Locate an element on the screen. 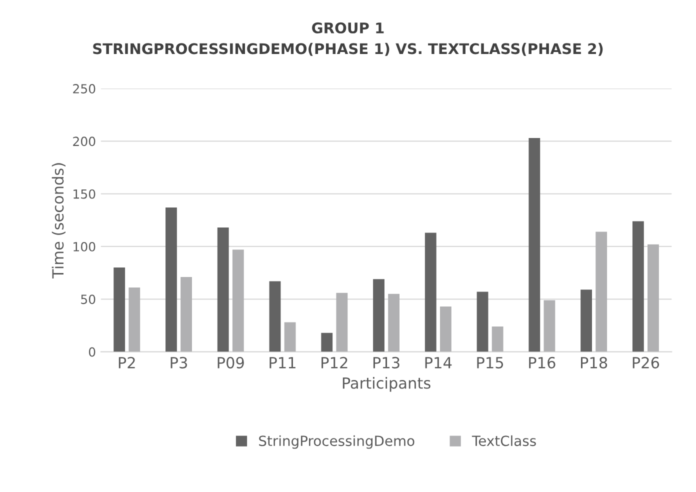 Image resolution: width=696 pixels, height=492 pixels. y-tick-label: 150 is located at coordinates (85, 194).